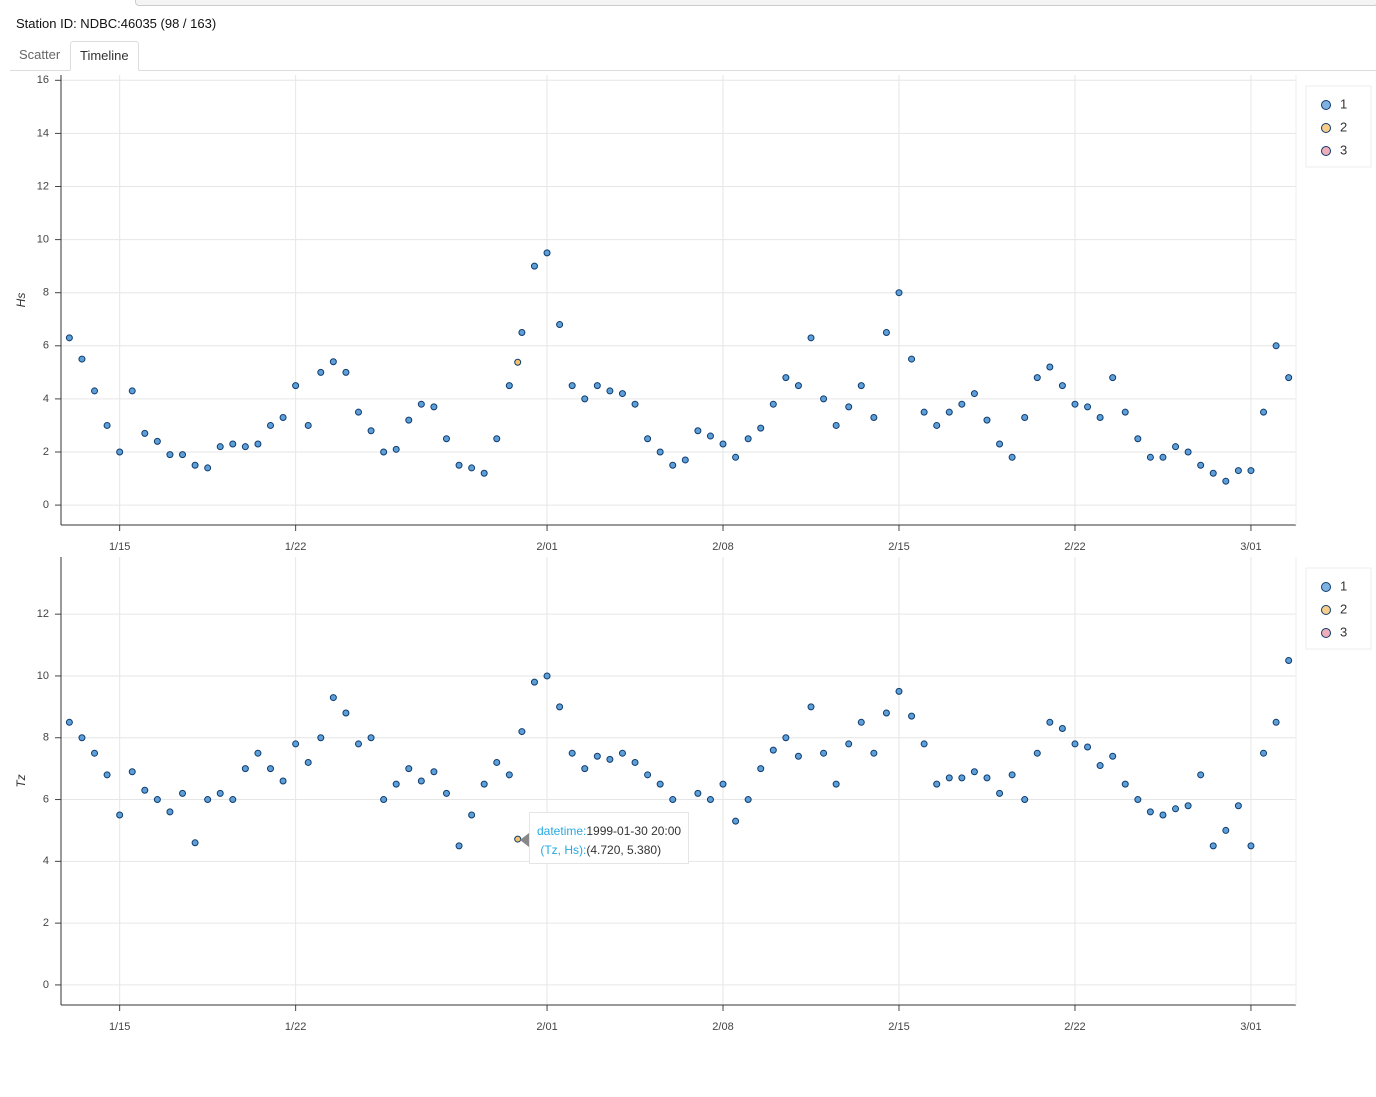  Describe the element at coordinates (43, 133) in the screenshot. I see `y-tick-label: 14` at that location.